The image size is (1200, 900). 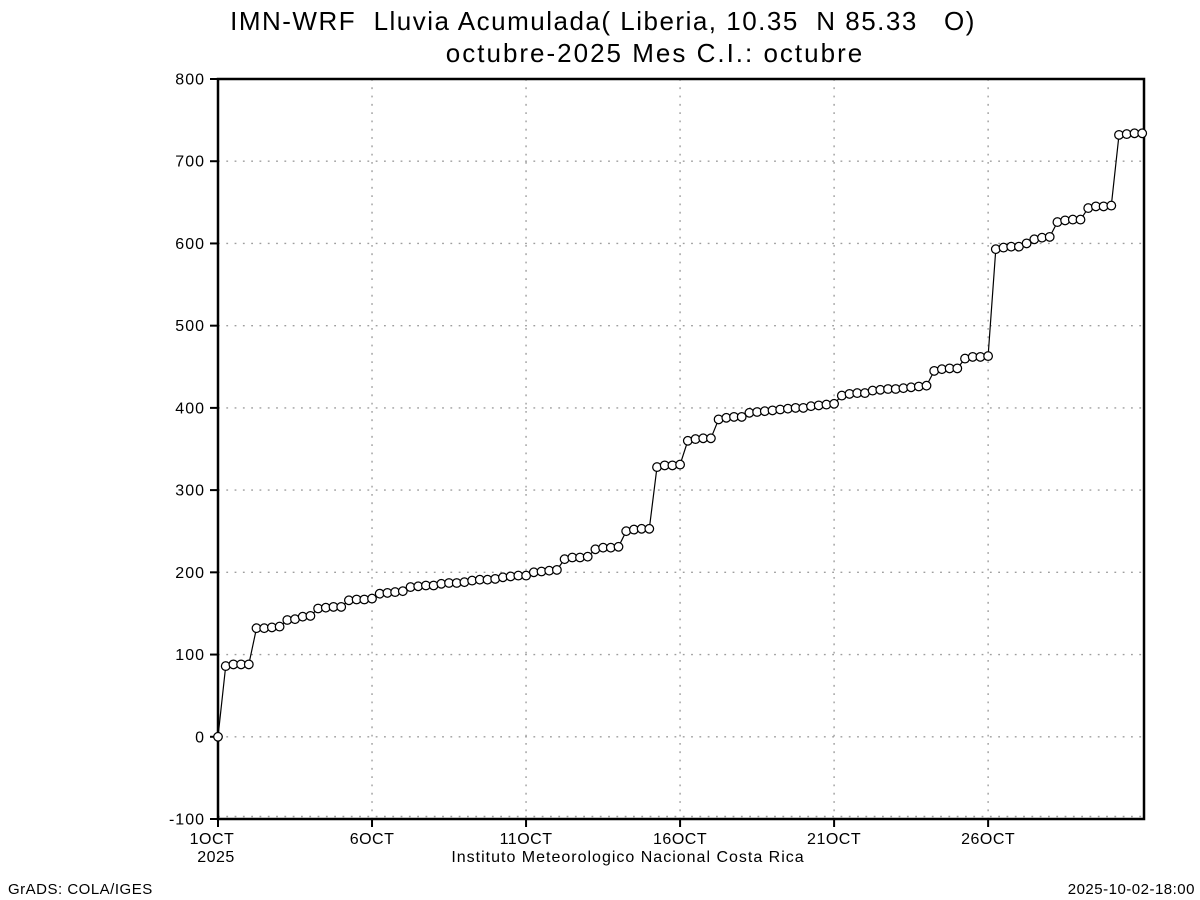 What do you see at coordinates (216, 857) in the screenshot?
I see `x-tick-sublabel: 2025` at bounding box center [216, 857].